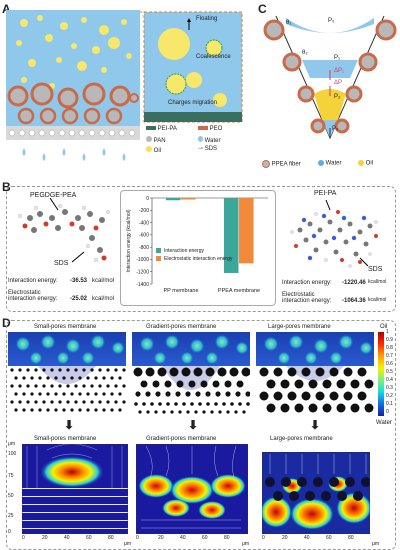  Describe the element at coordinates (389, 396) in the screenshot. I see `cb-tick-02: 0.2` at that location.